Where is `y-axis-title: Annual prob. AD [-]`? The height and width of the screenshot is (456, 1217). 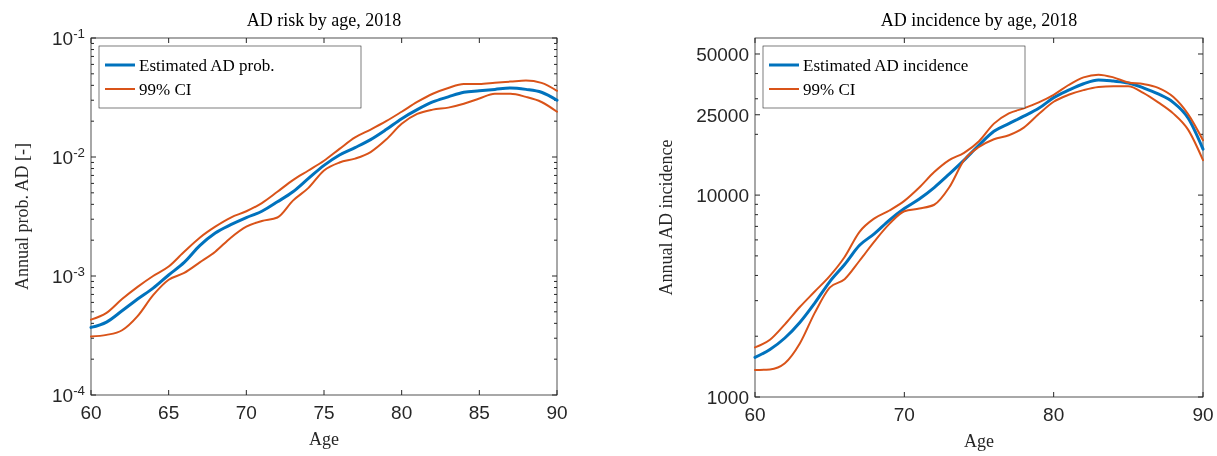 y-axis-title: Annual prob. AD [-] is located at coordinates (22, 216).